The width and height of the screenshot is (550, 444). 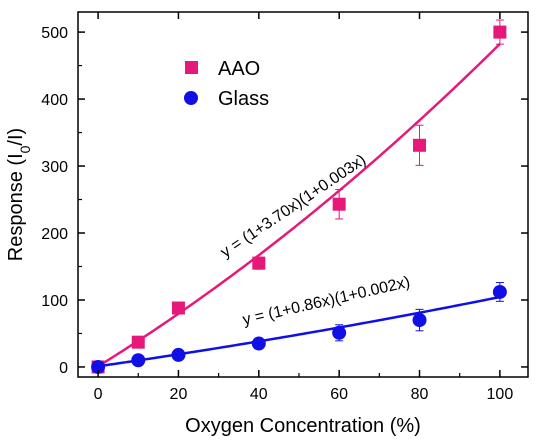 What do you see at coordinates (191, 98) in the screenshot?
I see `legend-marker-glass` at bounding box center [191, 98].